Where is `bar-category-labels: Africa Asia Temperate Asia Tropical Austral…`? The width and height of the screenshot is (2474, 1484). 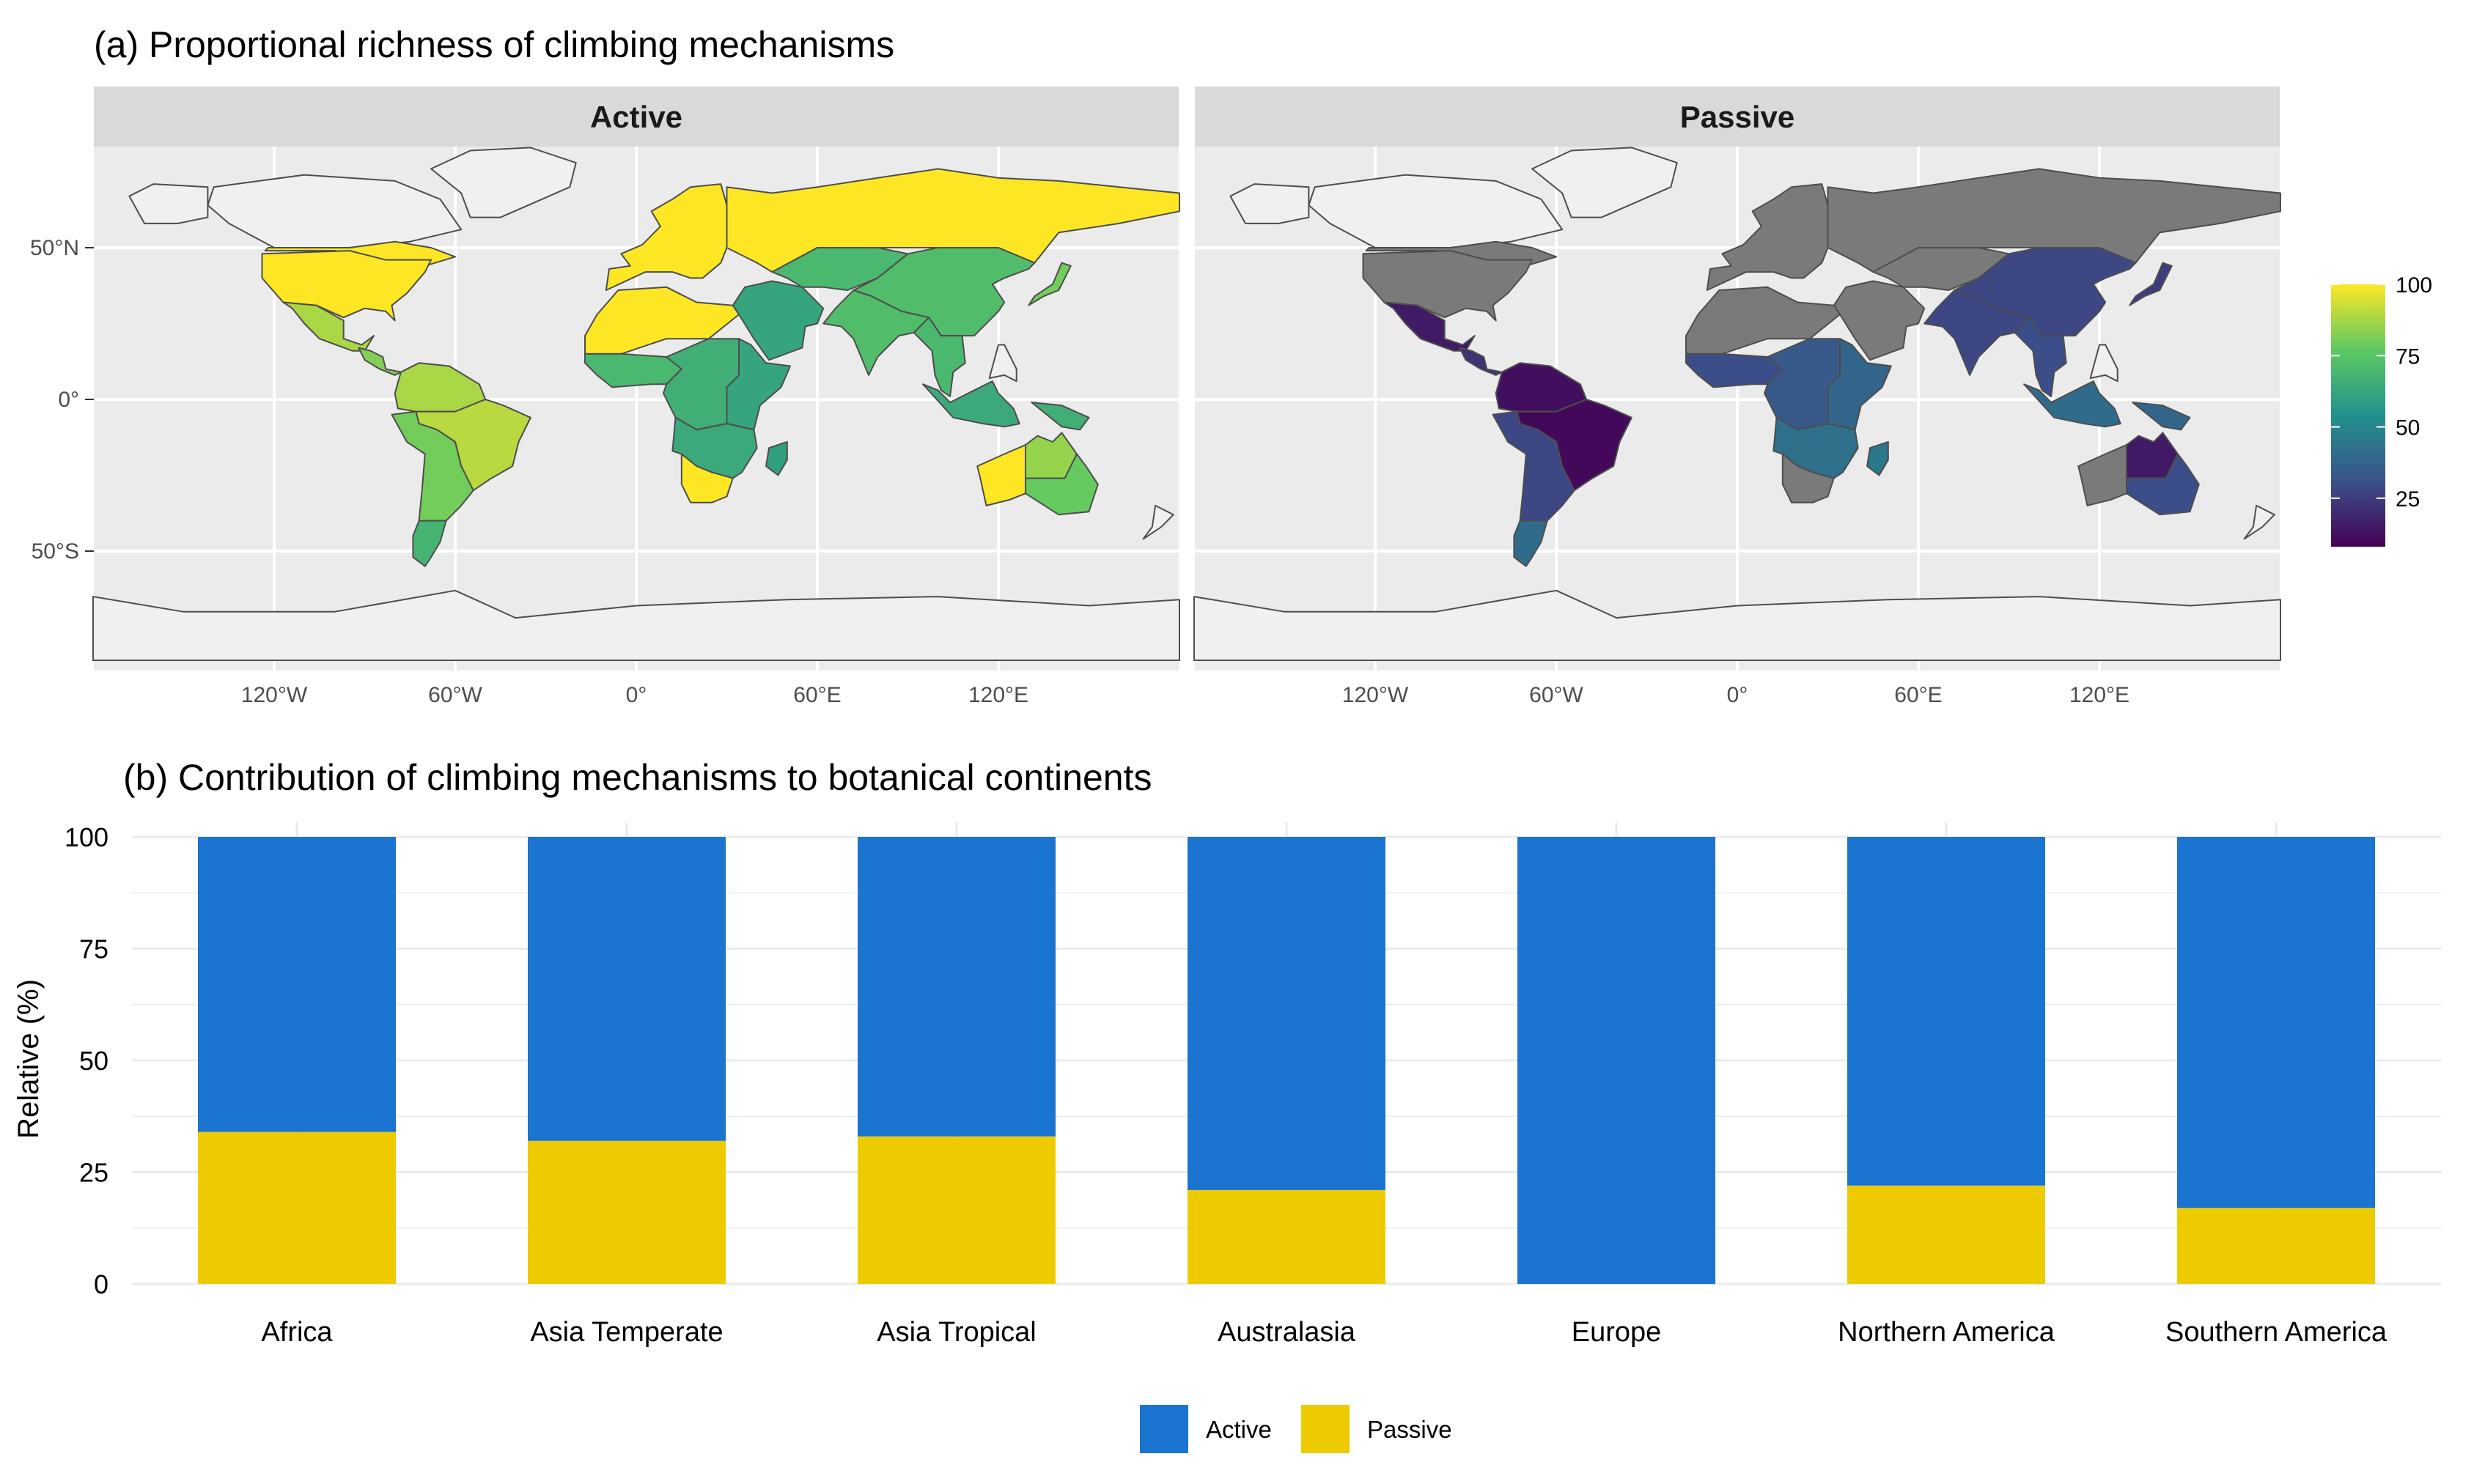
bar-category-labels: Africa Asia Temperate Asia Tropical Austral… is located at coordinates (1324, 1332).